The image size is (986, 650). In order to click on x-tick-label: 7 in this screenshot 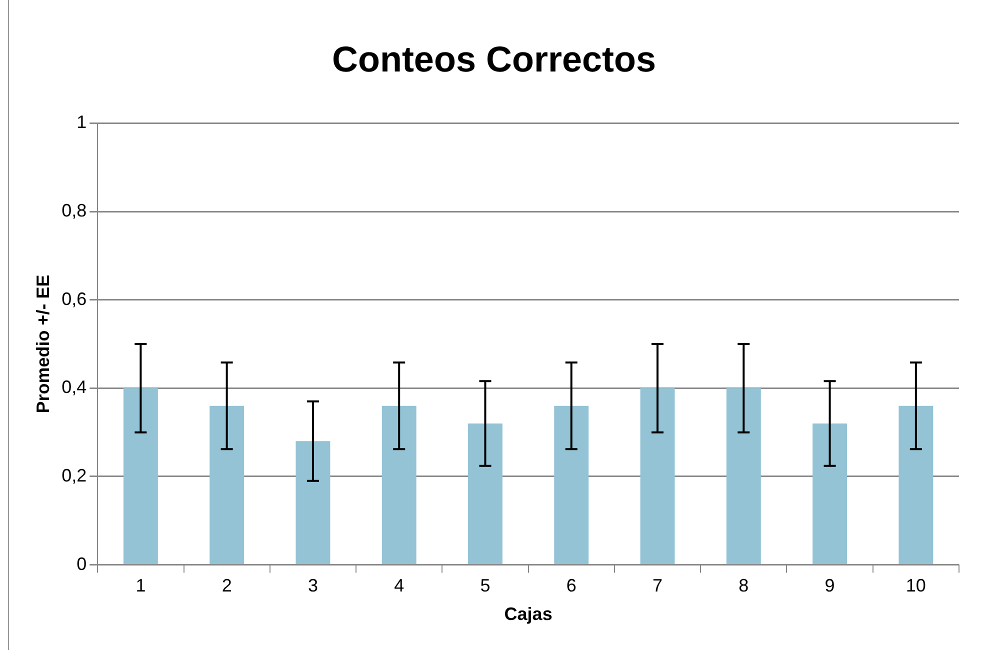, I will do `click(657, 586)`.